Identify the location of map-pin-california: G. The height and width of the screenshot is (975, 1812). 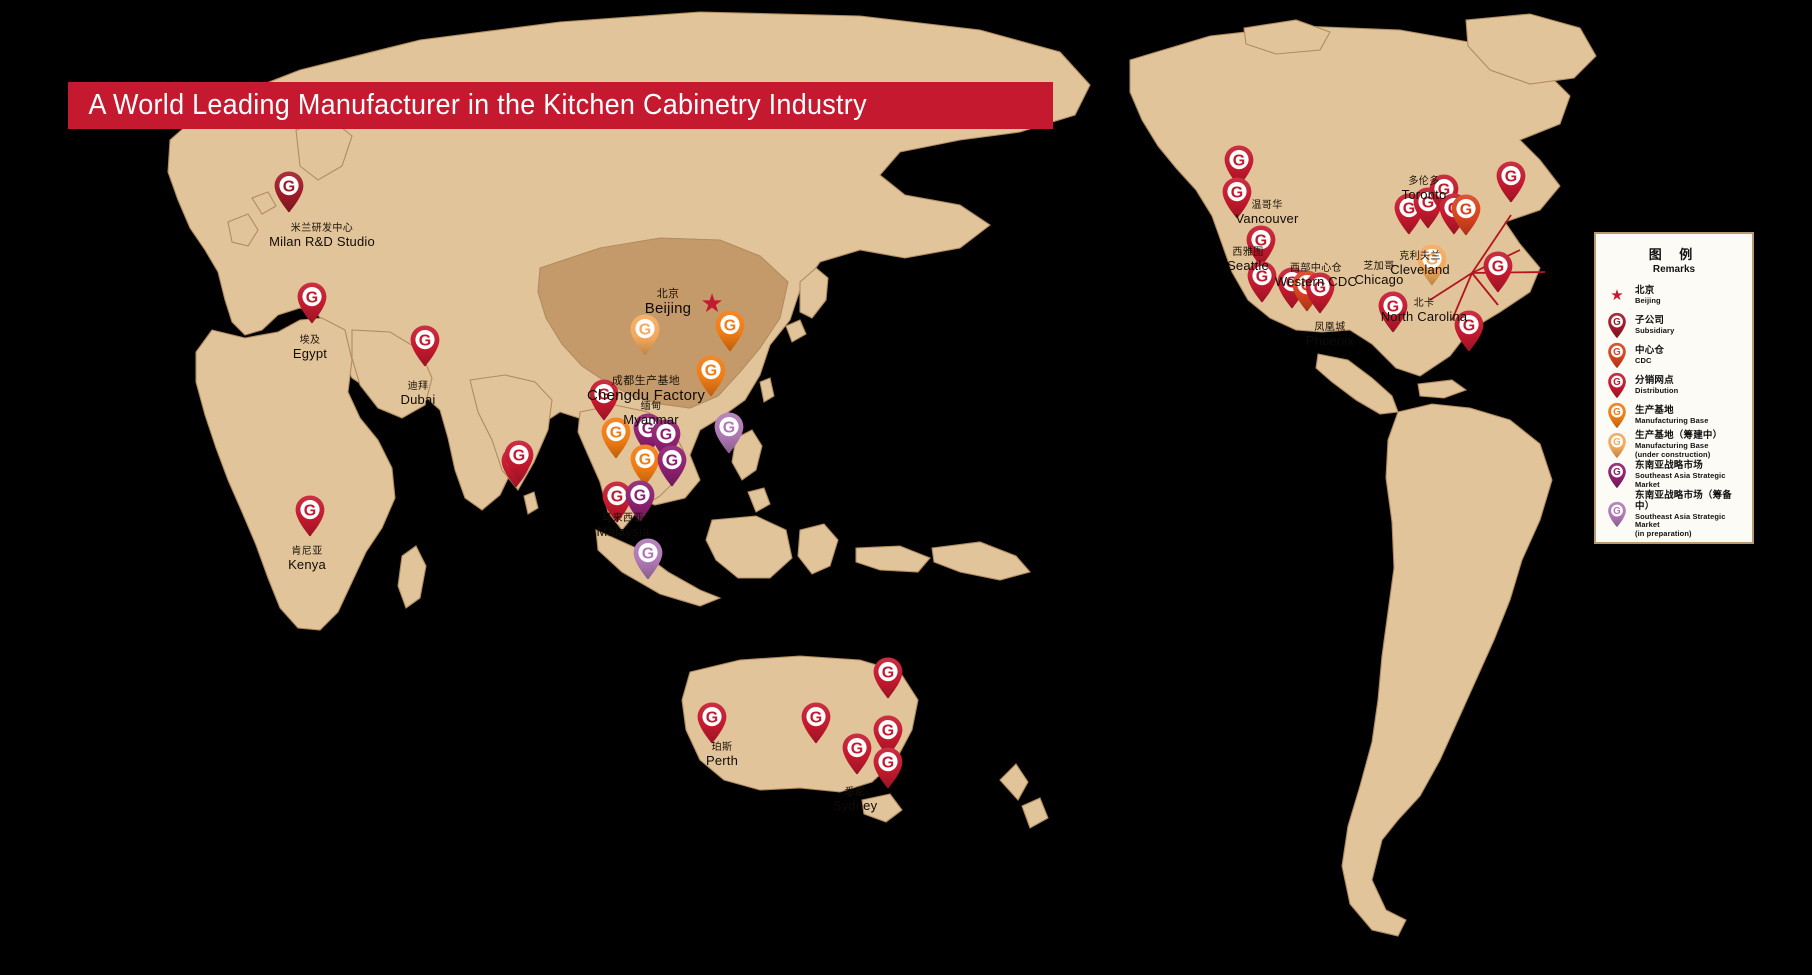
(1262, 282).